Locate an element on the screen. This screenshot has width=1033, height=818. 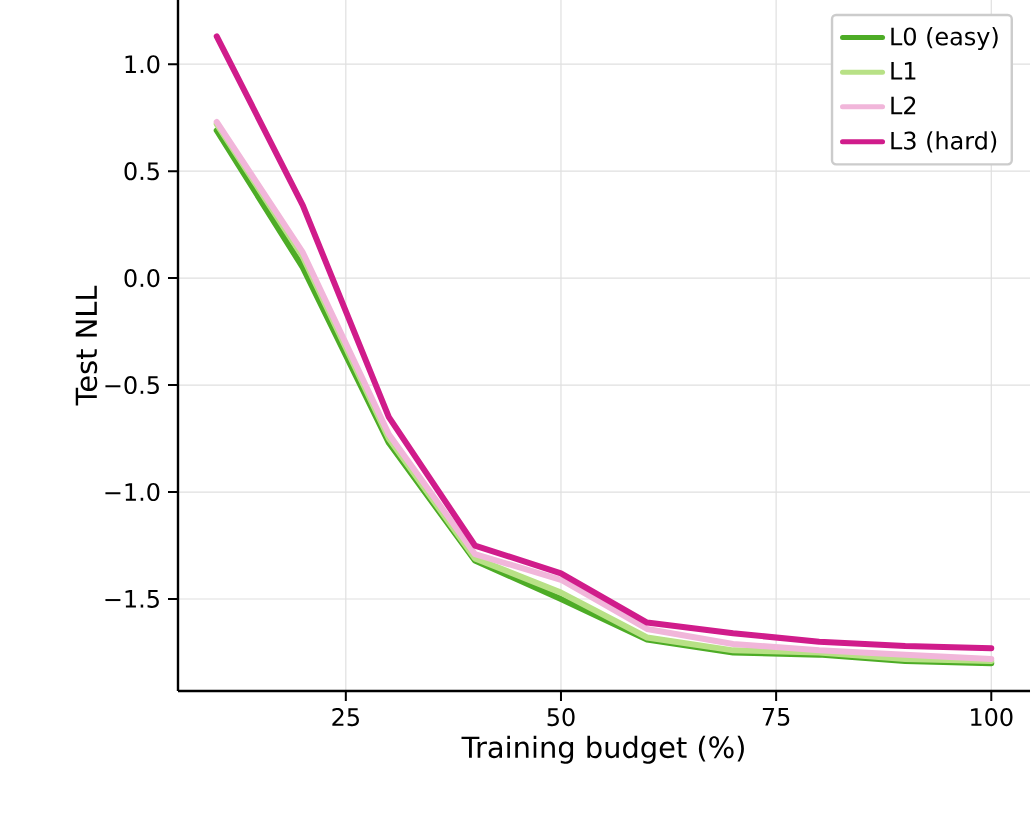
x-tick-label: 25 is located at coordinates (345, 717).